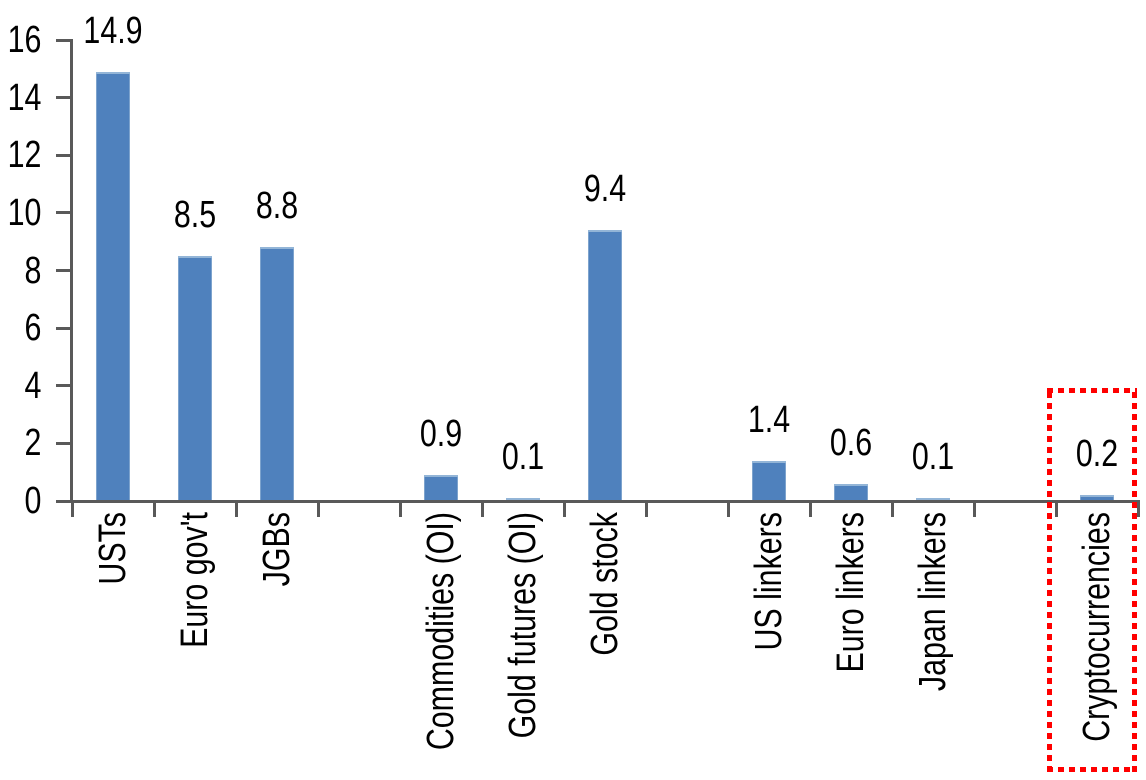 This screenshot has height=780, width=1146. What do you see at coordinates (33, 270) in the screenshot?
I see `y-tick-label: 8` at bounding box center [33, 270].